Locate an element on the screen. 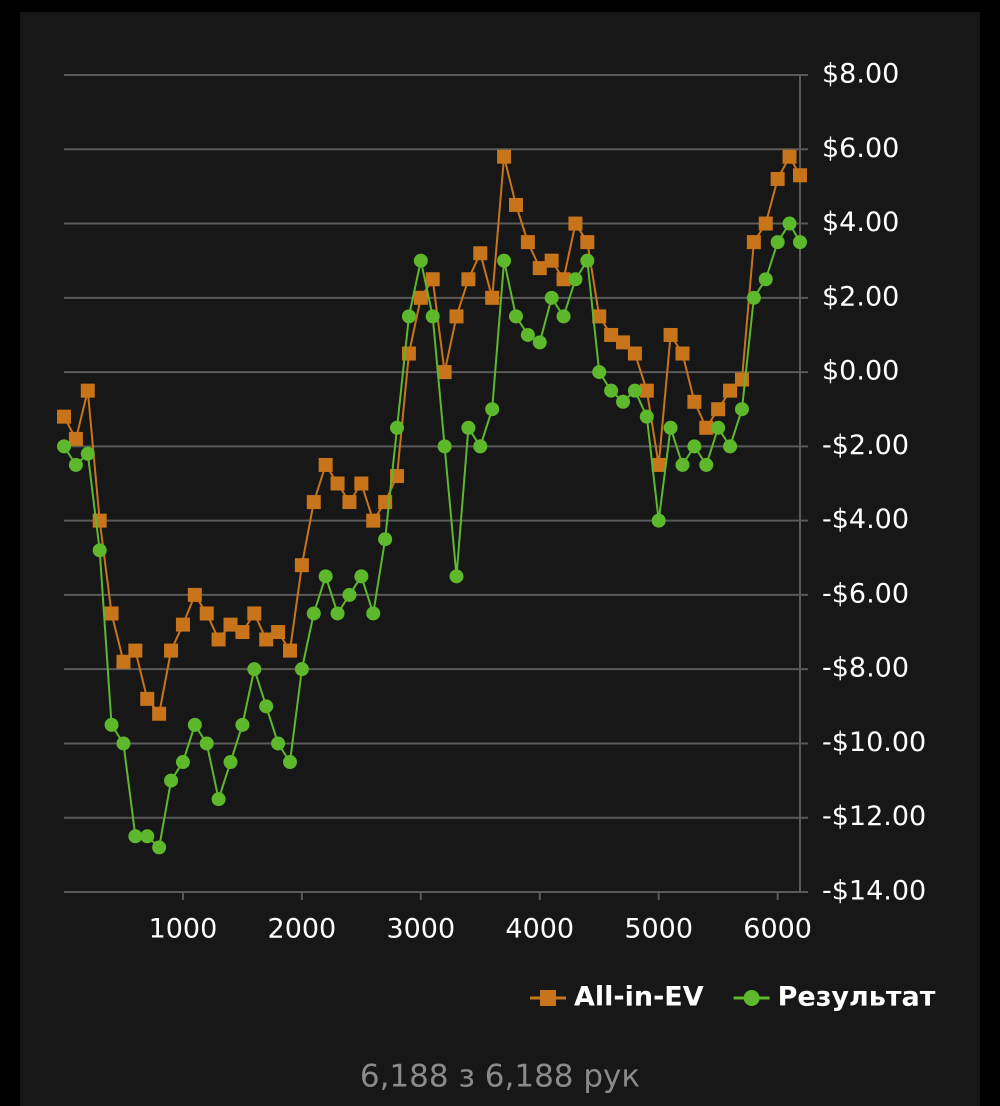  y-tick-label: $4.00 is located at coordinates (860, 222).